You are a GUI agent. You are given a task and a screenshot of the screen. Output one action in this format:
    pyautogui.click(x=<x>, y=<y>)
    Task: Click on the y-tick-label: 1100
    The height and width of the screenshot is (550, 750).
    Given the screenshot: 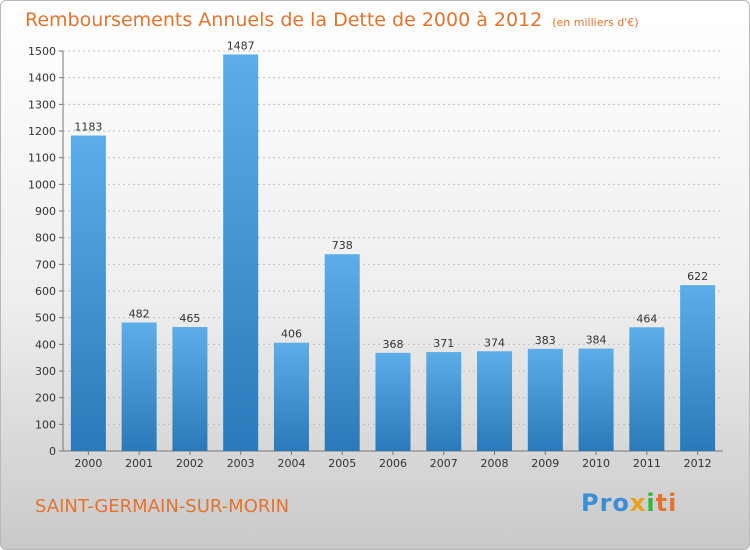 What is the action you would take?
    pyautogui.click(x=42, y=158)
    